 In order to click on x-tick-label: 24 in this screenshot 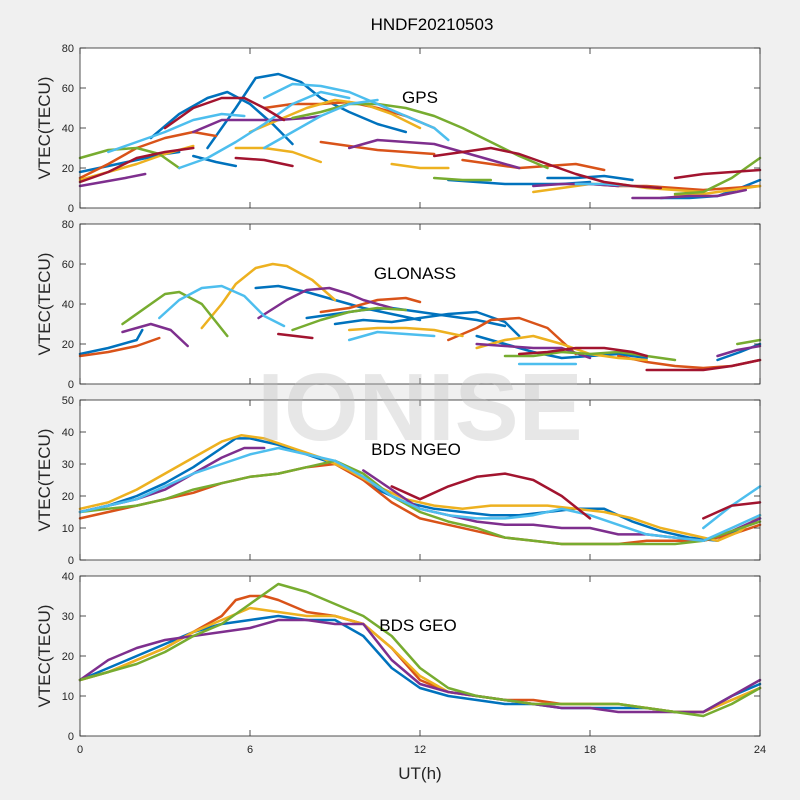, I will do `click(760, 750)`.